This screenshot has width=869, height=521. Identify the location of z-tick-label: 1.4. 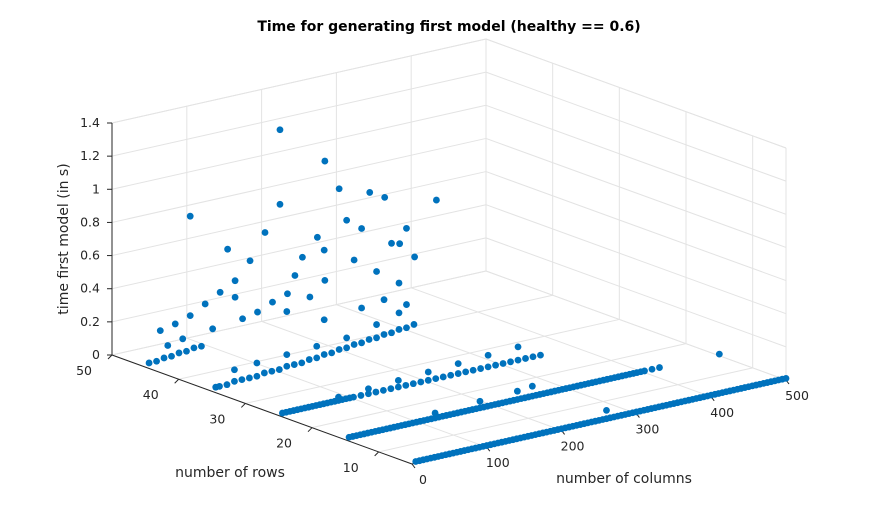
(90, 122).